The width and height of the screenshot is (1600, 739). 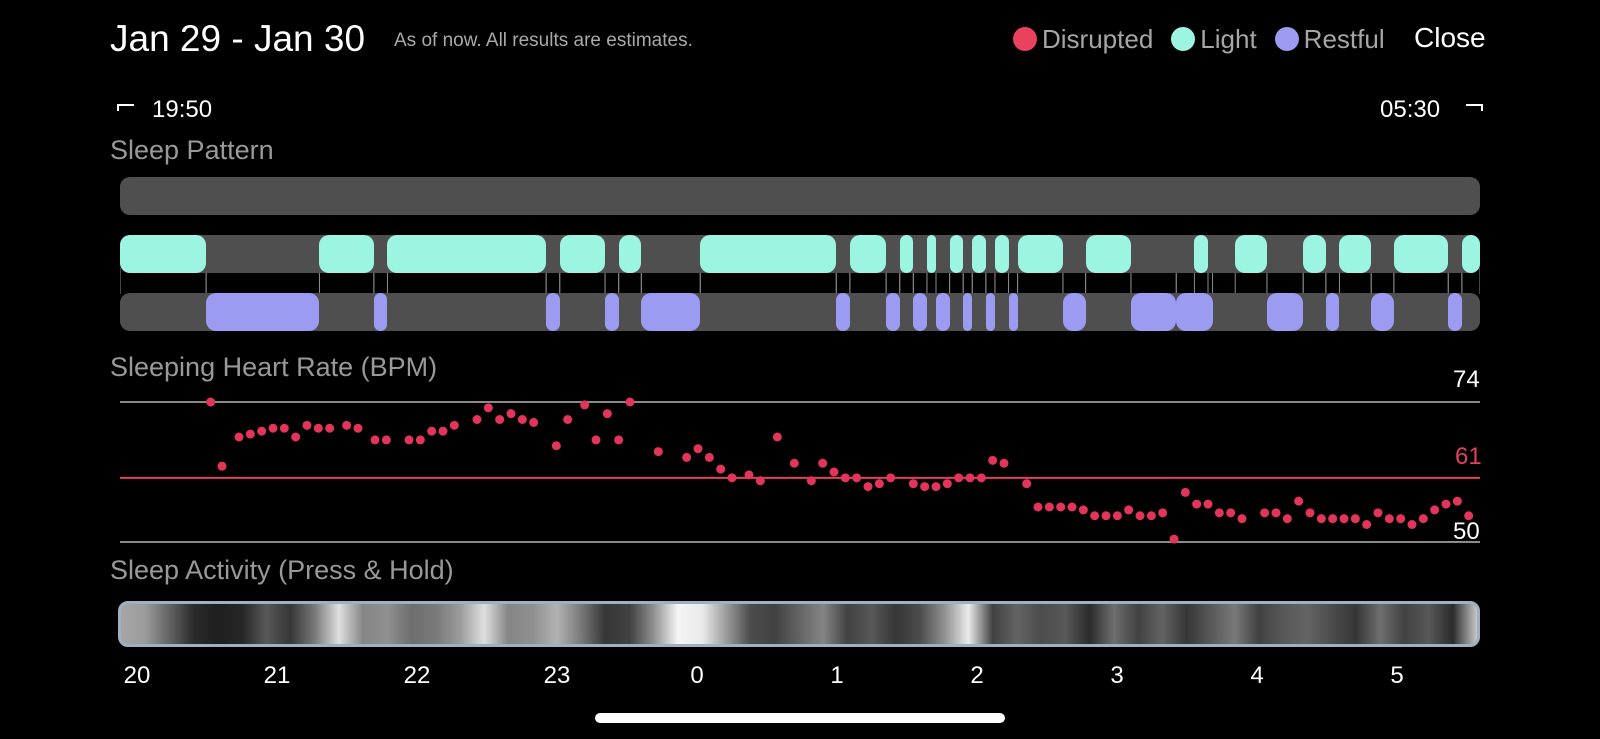 What do you see at coordinates (274, 367) in the screenshot?
I see `heart-rate-title: Sleeping Heart Rate (BPM)` at bounding box center [274, 367].